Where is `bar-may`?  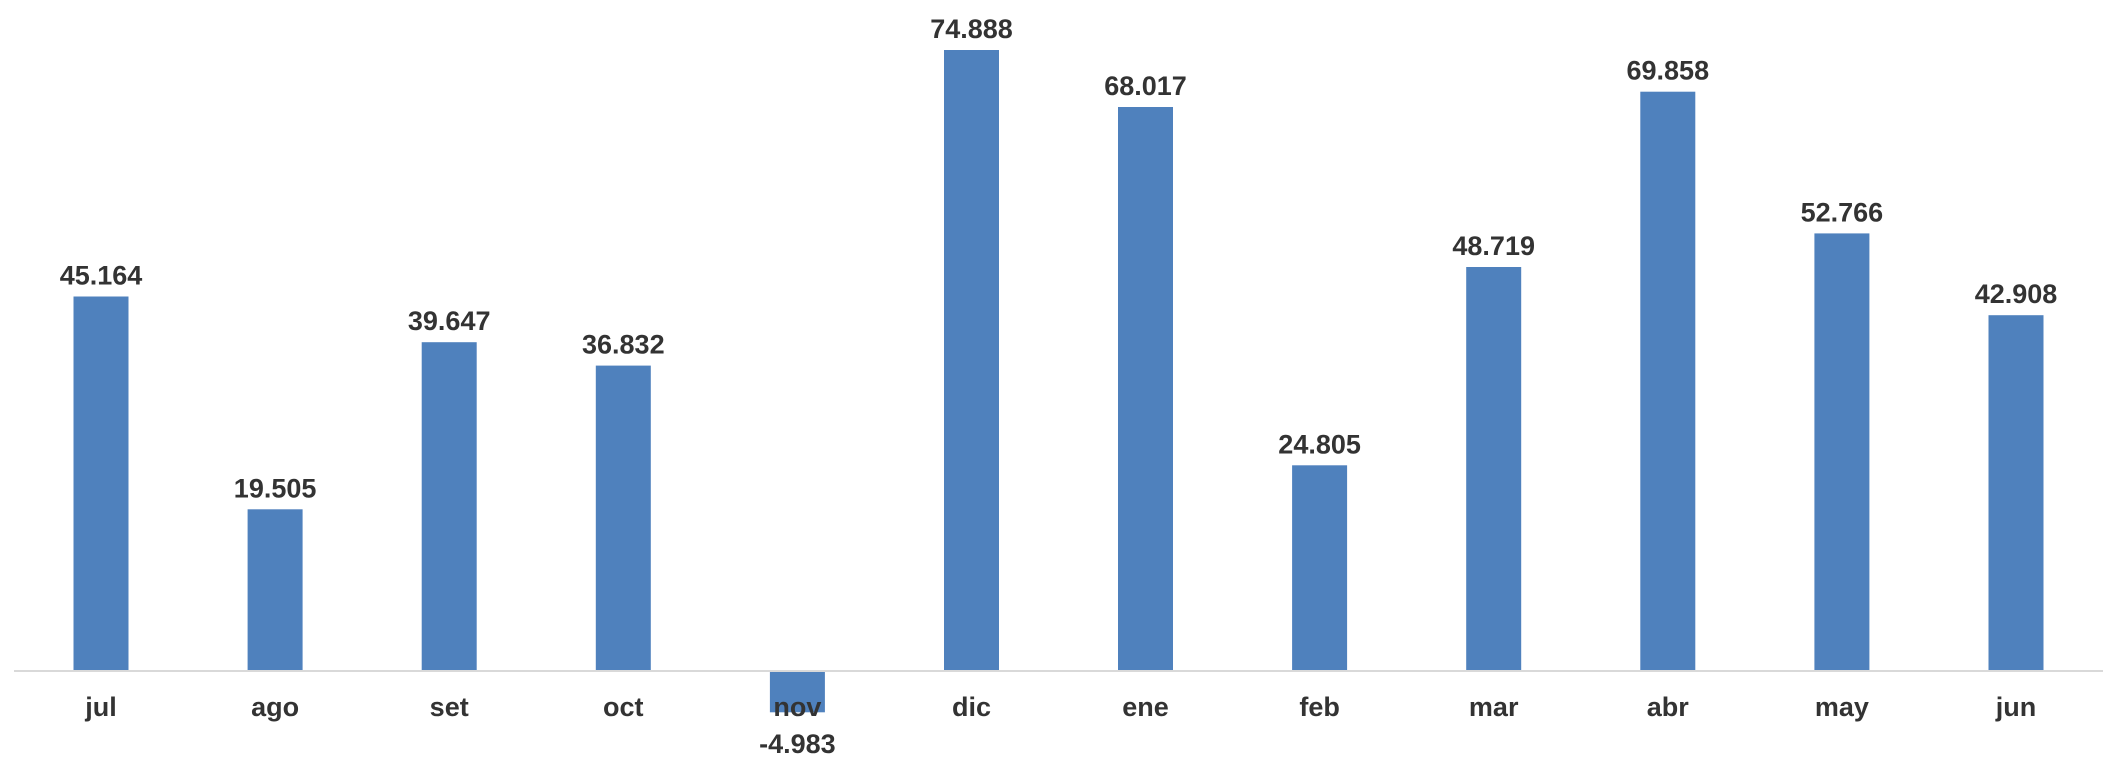
bar-may is located at coordinates (1842, 452).